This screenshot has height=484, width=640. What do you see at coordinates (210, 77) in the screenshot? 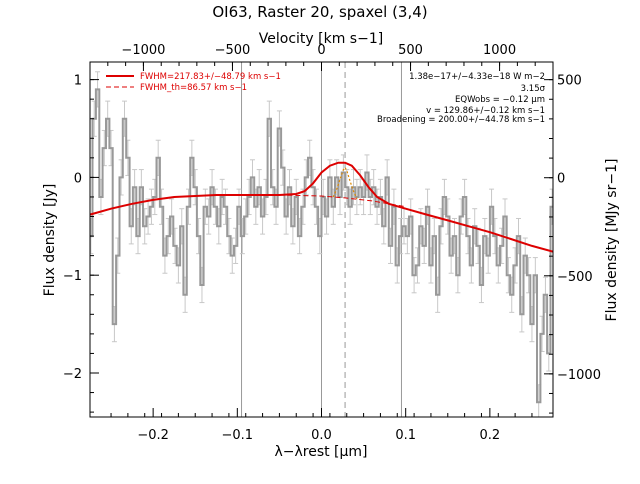
I see `legend-label: FWHM=217.83+/−48.79 km s−1` at bounding box center [210, 77].